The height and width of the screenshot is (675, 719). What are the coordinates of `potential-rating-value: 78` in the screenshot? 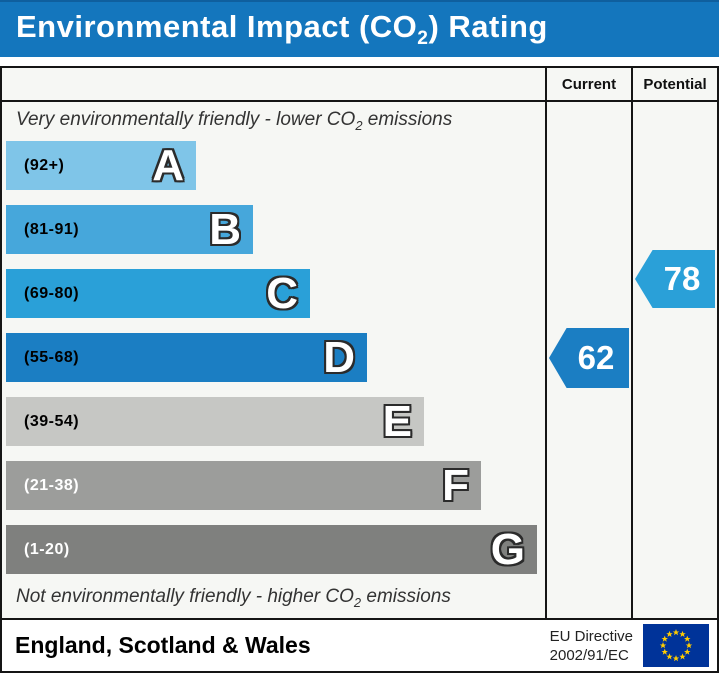 It's located at (682, 278).